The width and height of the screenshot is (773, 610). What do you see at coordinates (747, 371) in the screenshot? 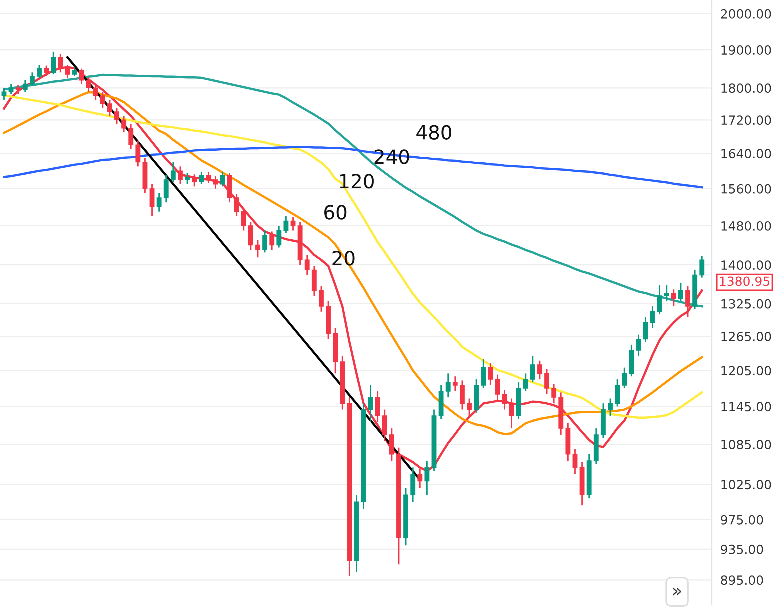
I see `y-tick-label: 1205.00` at bounding box center [747, 371].